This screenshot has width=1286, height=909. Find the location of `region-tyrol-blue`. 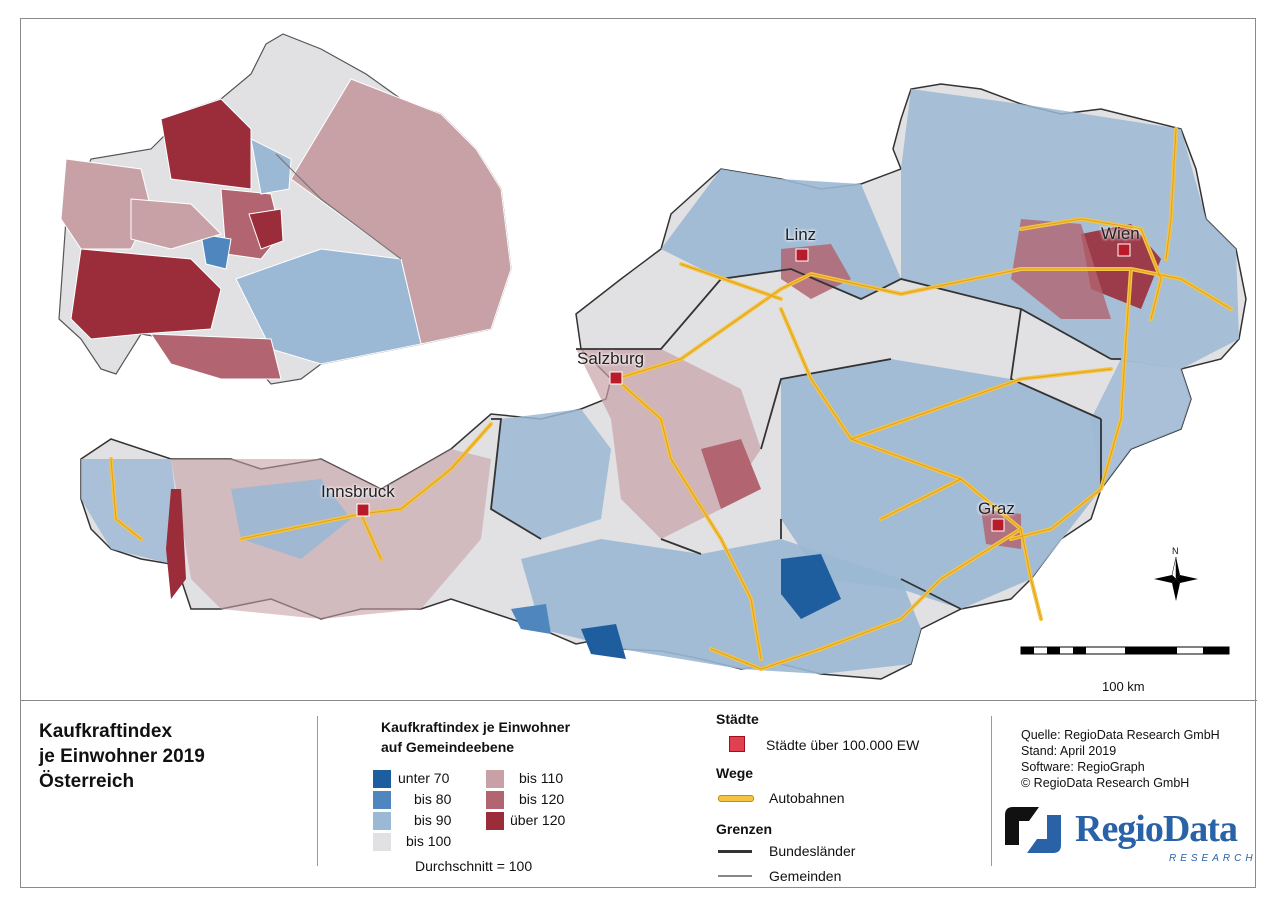

region-tyrol-blue is located at coordinates (291, 519).